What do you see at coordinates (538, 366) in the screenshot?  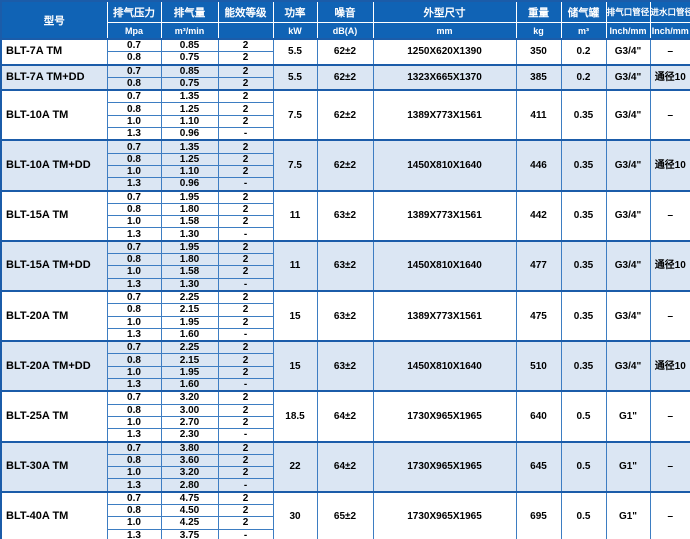 I see `weight-cell: 510` at bounding box center [538, 366].